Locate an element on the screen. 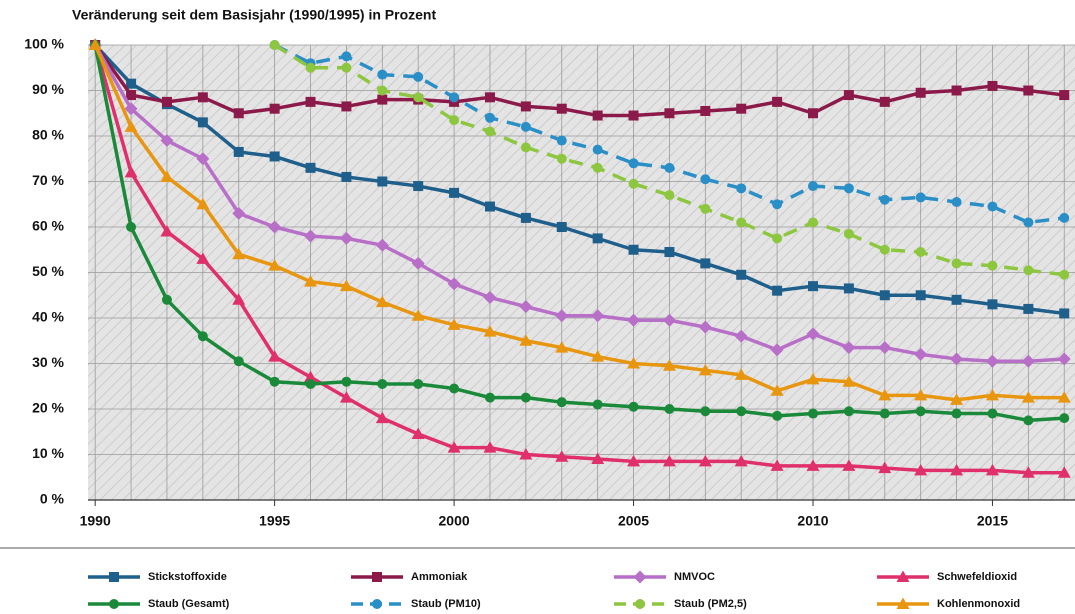 This screenshot has height=614, width=1075. legend-label: Stickstoffoxide is located at coordinates (187, 577).